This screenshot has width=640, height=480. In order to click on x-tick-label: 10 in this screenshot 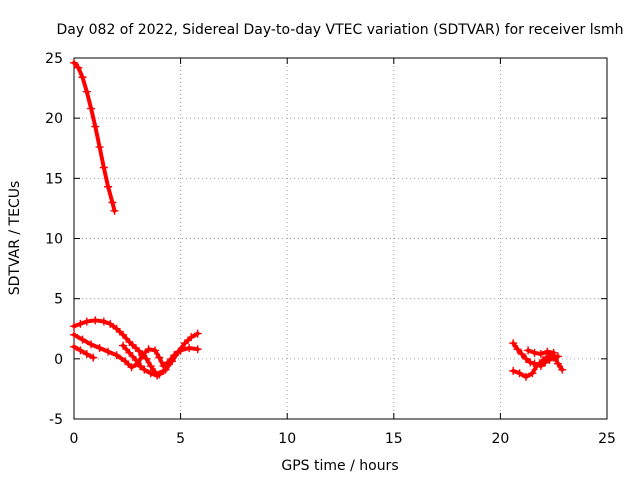, I will do `click(287, 439)`.